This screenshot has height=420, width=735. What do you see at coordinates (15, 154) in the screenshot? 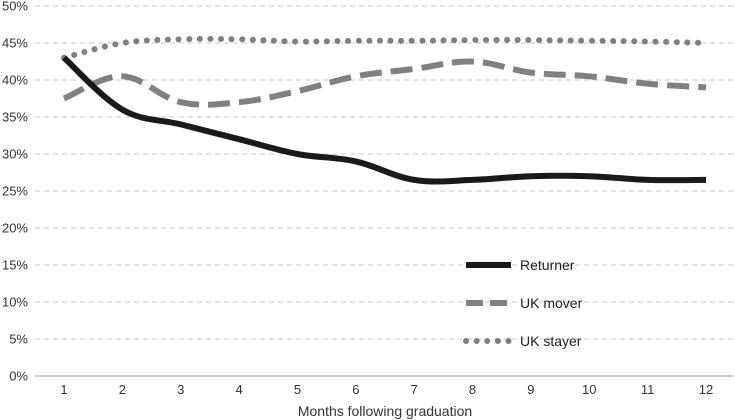
I see `y-tick-label: 30%` at bounding box center [15, 154].